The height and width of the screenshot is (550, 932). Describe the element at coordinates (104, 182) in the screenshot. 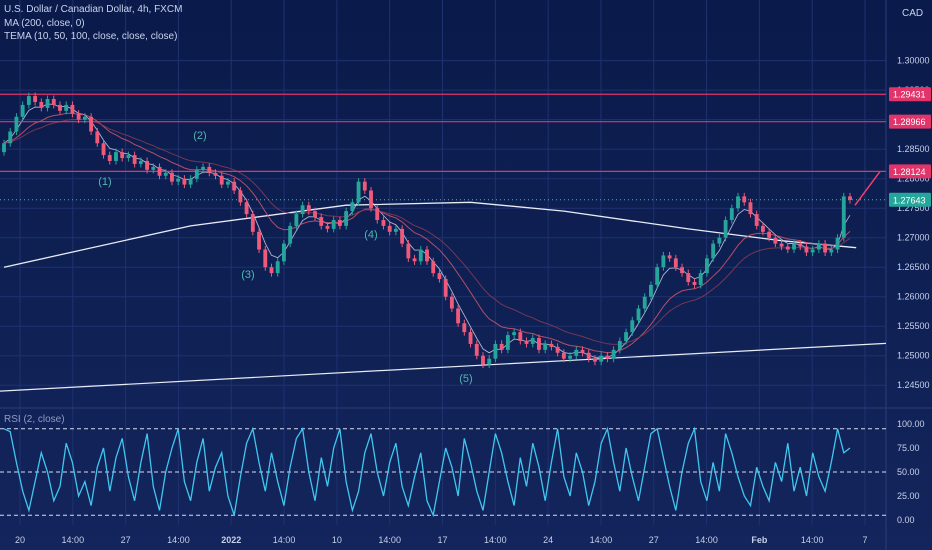

I see `wave-label: (1)` at that location.